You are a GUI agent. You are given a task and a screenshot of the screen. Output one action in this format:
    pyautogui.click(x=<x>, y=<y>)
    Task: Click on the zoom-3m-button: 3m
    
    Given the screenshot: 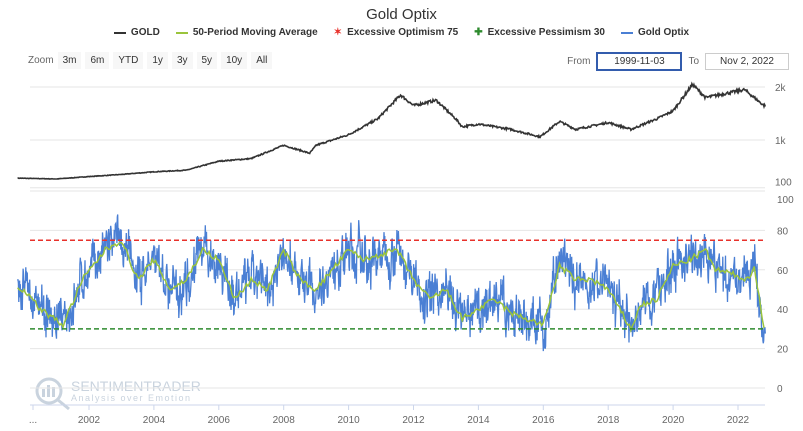 What is the action you would take?
    pyautogui.click(x=69, y=60)
    